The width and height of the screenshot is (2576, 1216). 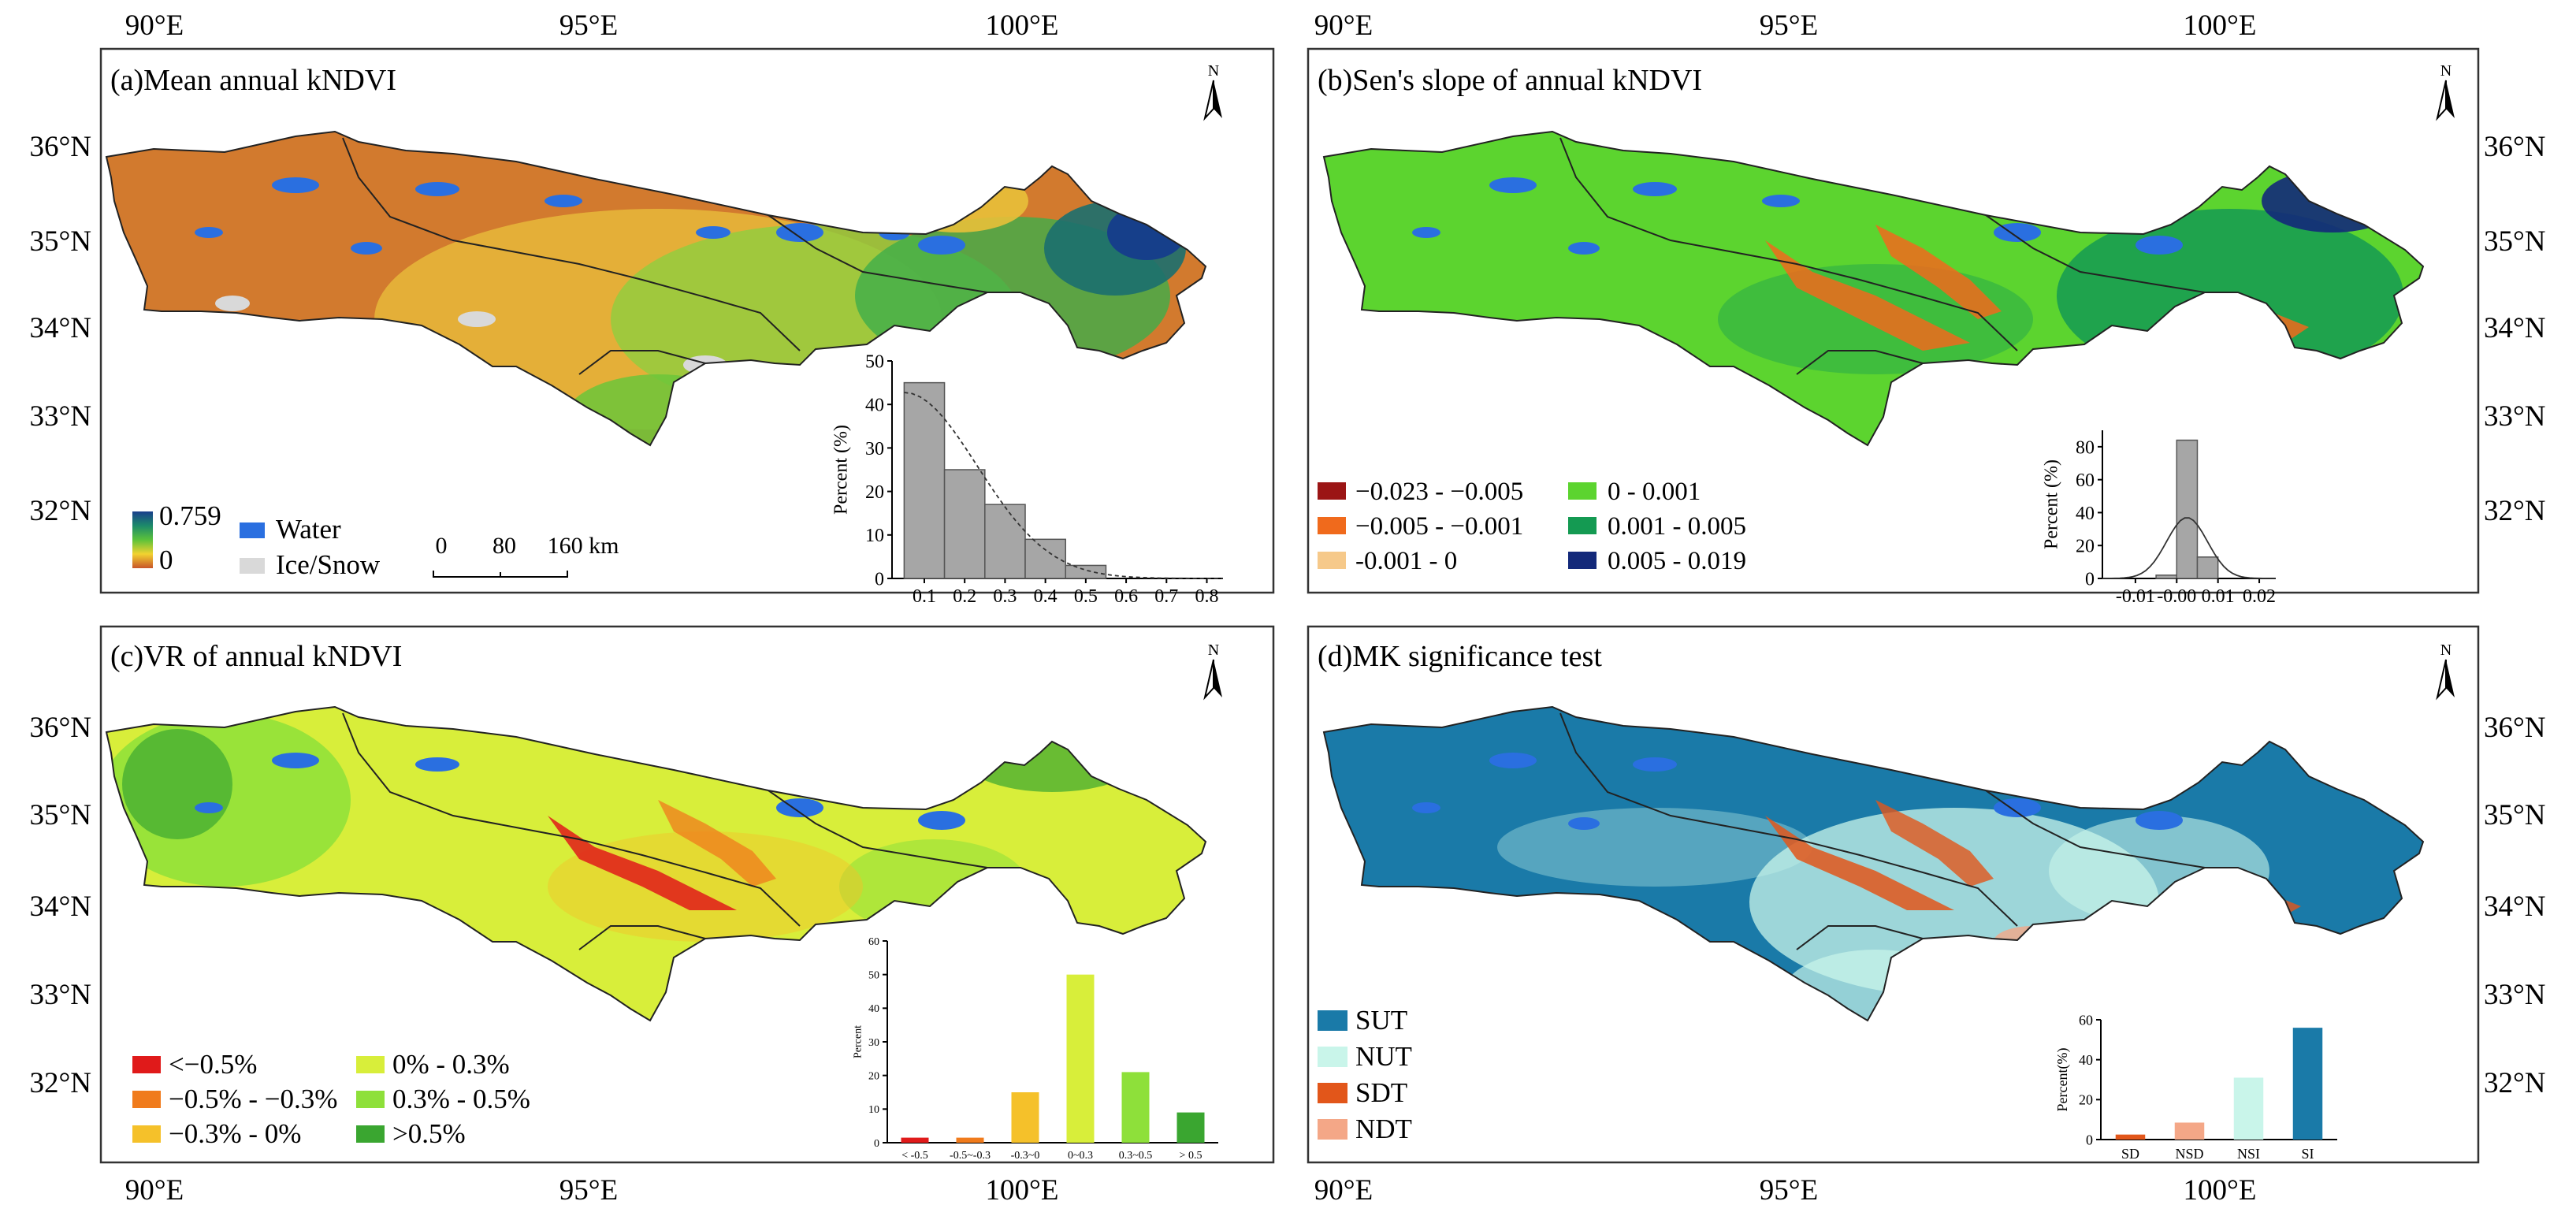 What do you see at coordinates (2051, 504) in the screenshot?
I see `y-axis-label: Percent (%)` at bounding box center [2051, 504].